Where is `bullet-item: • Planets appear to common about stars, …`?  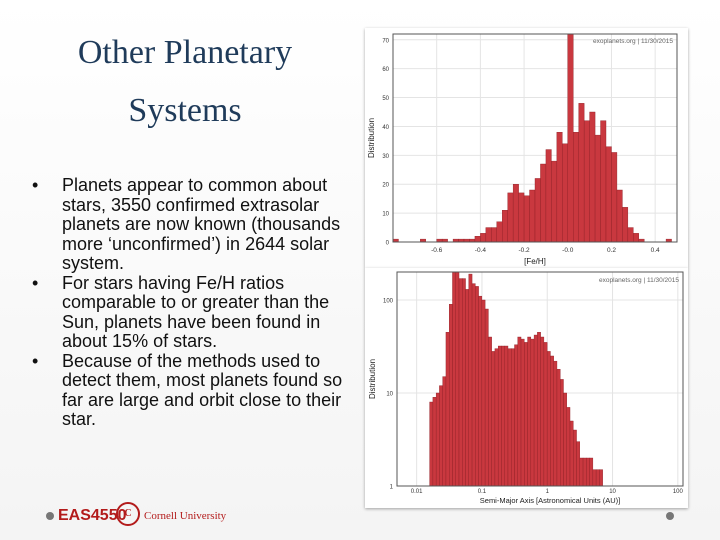
bullet-item: • Planets appear to common about stars, … is located at coordinates (197, 224).